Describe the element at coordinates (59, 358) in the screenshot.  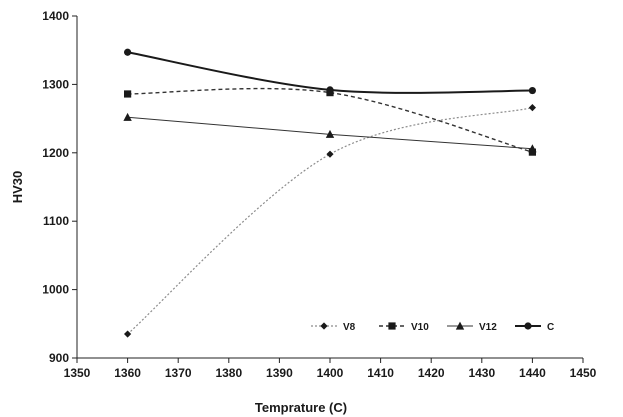
I see `y-tick-label: 900` at that location.